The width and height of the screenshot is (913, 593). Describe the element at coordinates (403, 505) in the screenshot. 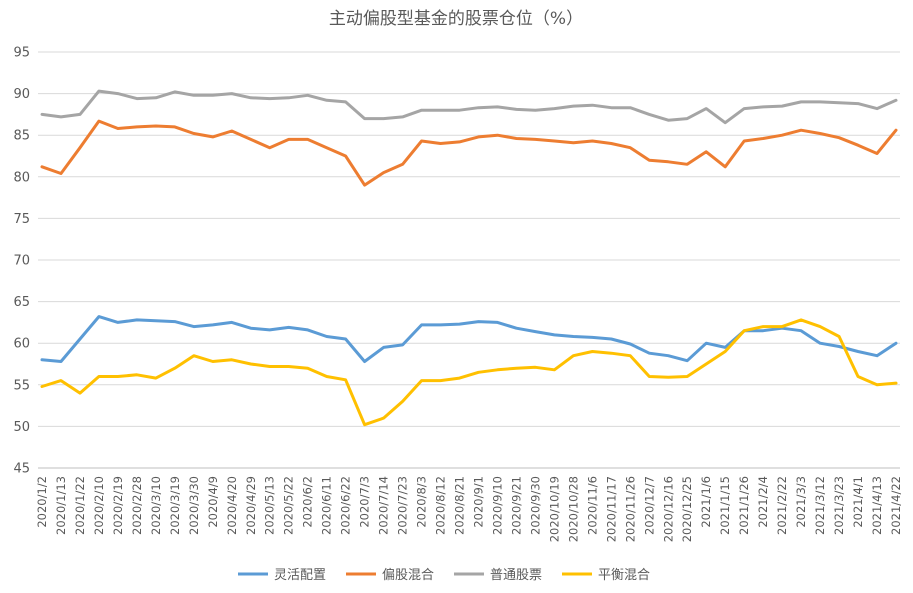

I see `x-tick-label: 2020/7/23` at that location.